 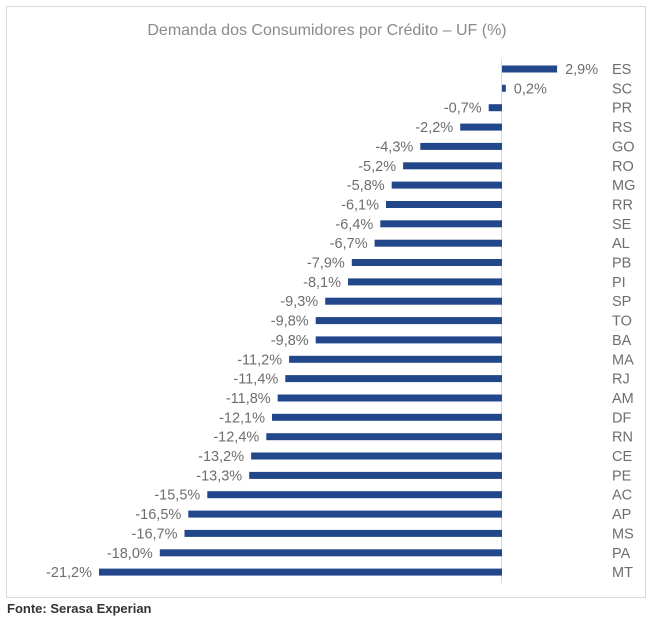 I want to click on value-label-sc: 0,2%, so click(x=530, y=89).